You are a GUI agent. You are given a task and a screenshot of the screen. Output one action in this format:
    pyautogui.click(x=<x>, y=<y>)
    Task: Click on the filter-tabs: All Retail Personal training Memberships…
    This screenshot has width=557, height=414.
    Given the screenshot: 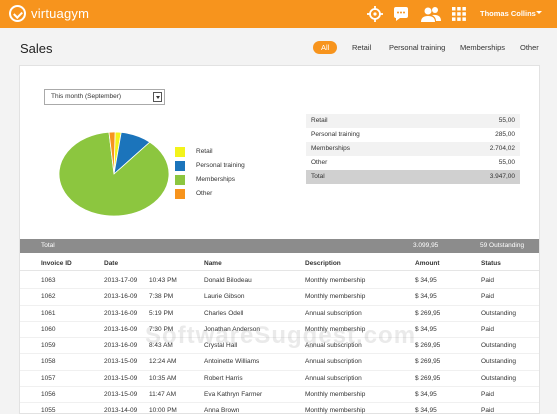 What is the action you would take?
    pyautogui.click(x=278, y=48)
    